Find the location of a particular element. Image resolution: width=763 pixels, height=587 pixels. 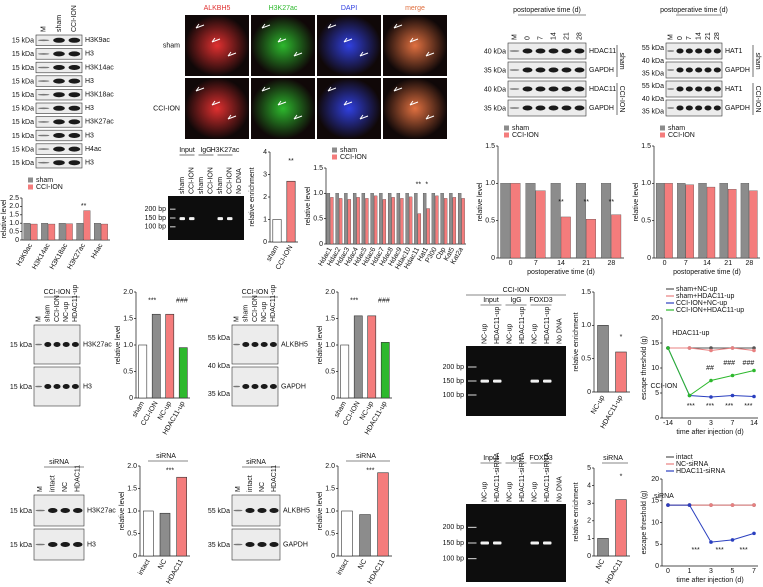

x-tick-label: intact is located at coordinates (144, 567).